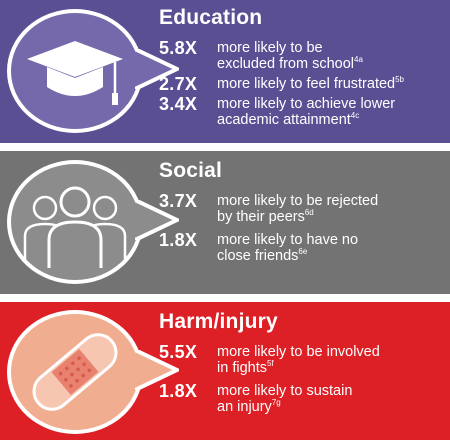  I want to click on stat-line-text: more likely to feel frustrated, so click(306, 84).